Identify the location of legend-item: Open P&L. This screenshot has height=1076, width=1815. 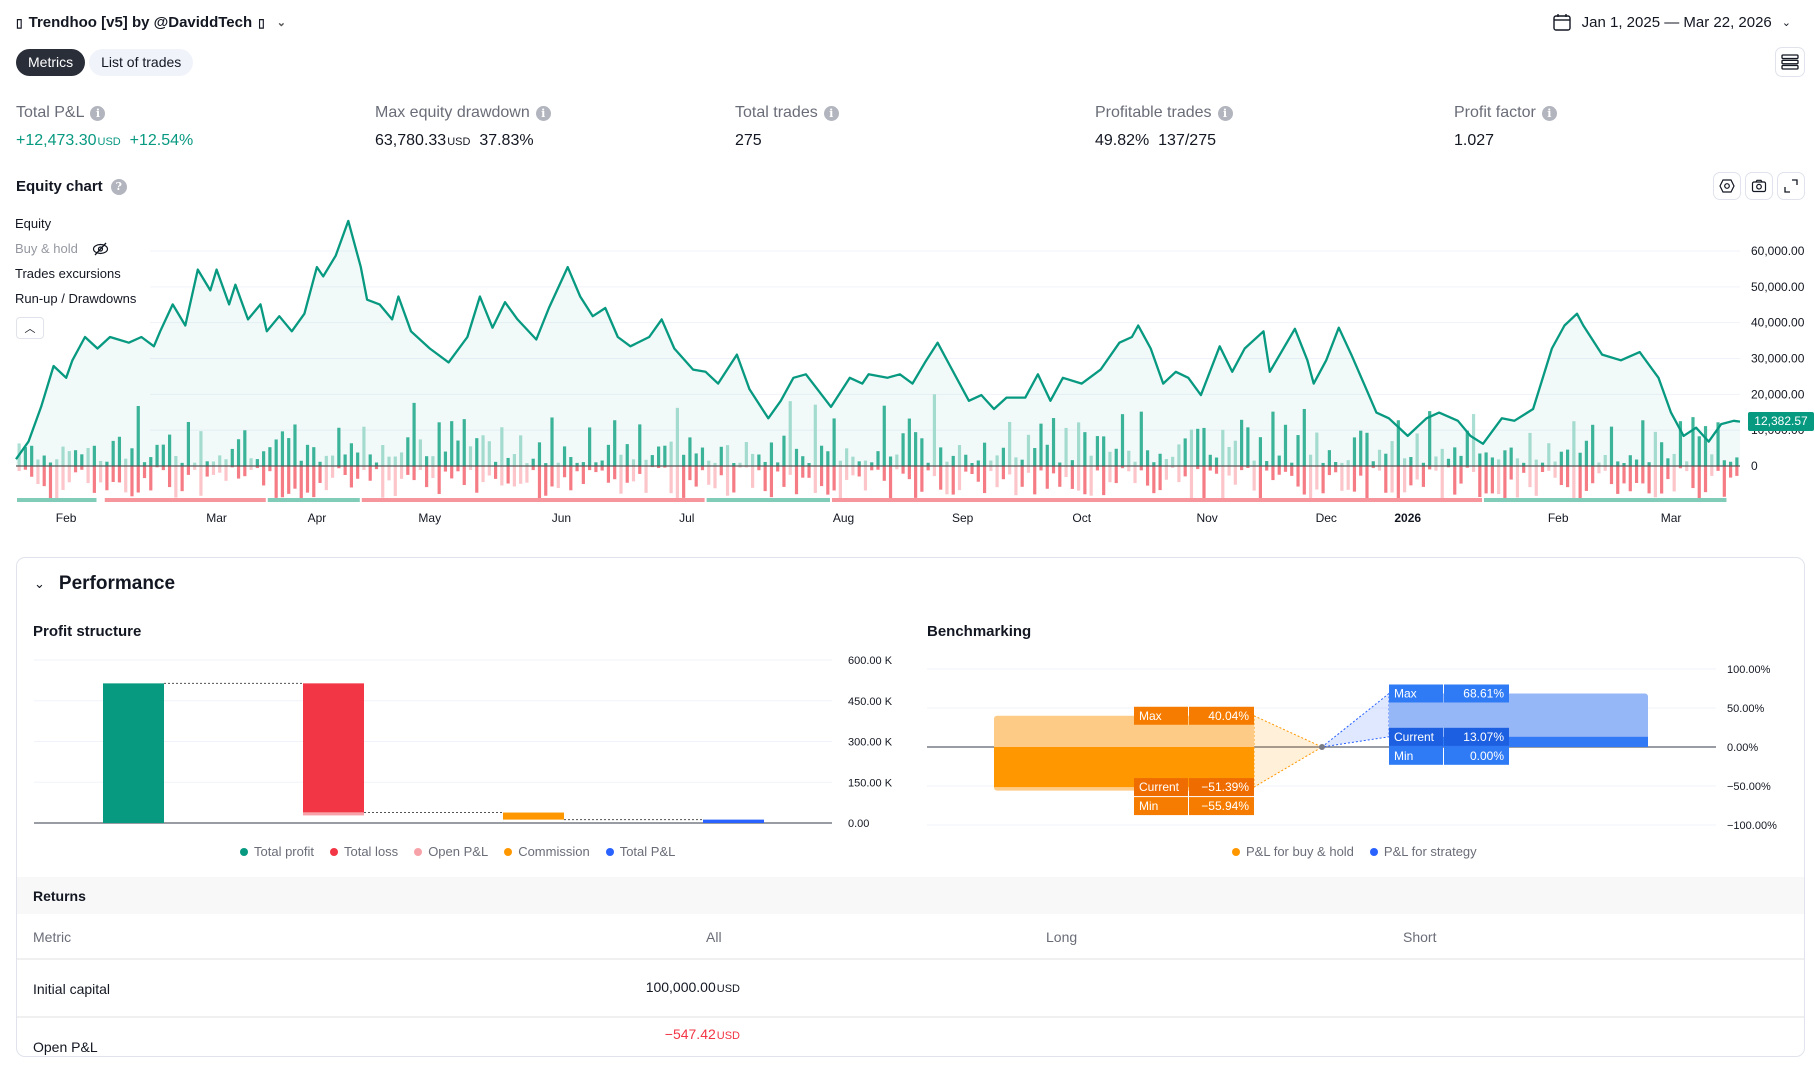
(451, 851).